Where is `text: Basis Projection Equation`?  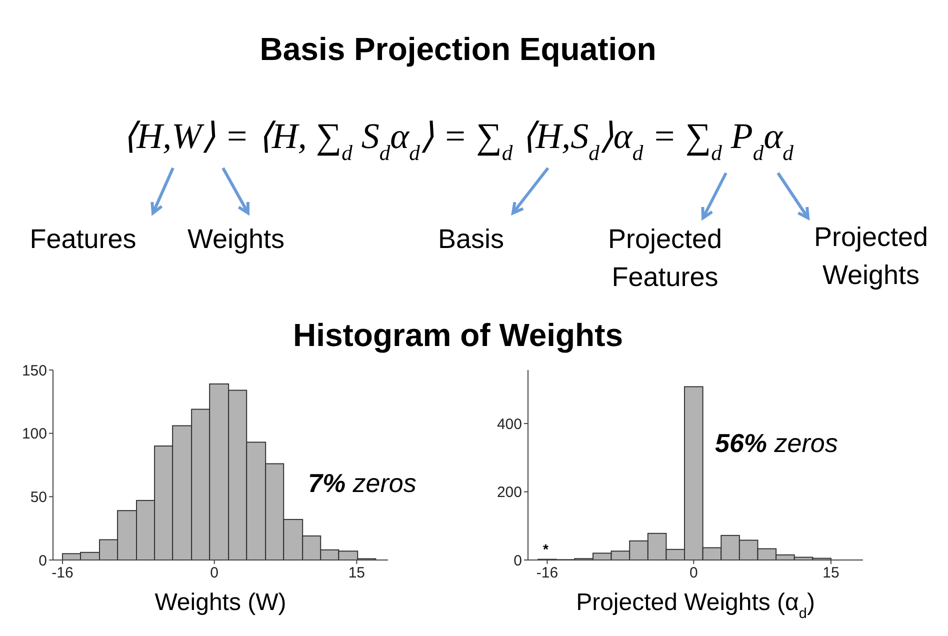 text: Basis Projection Equation is located at coordinates (458, 49).